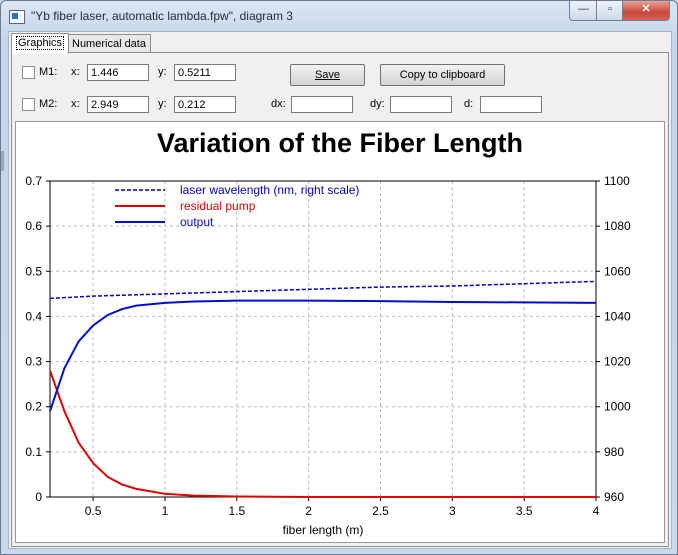 This screenshot has width=678, height=555. I want to click on y-tick-label: 0.3, so click(33, 362).